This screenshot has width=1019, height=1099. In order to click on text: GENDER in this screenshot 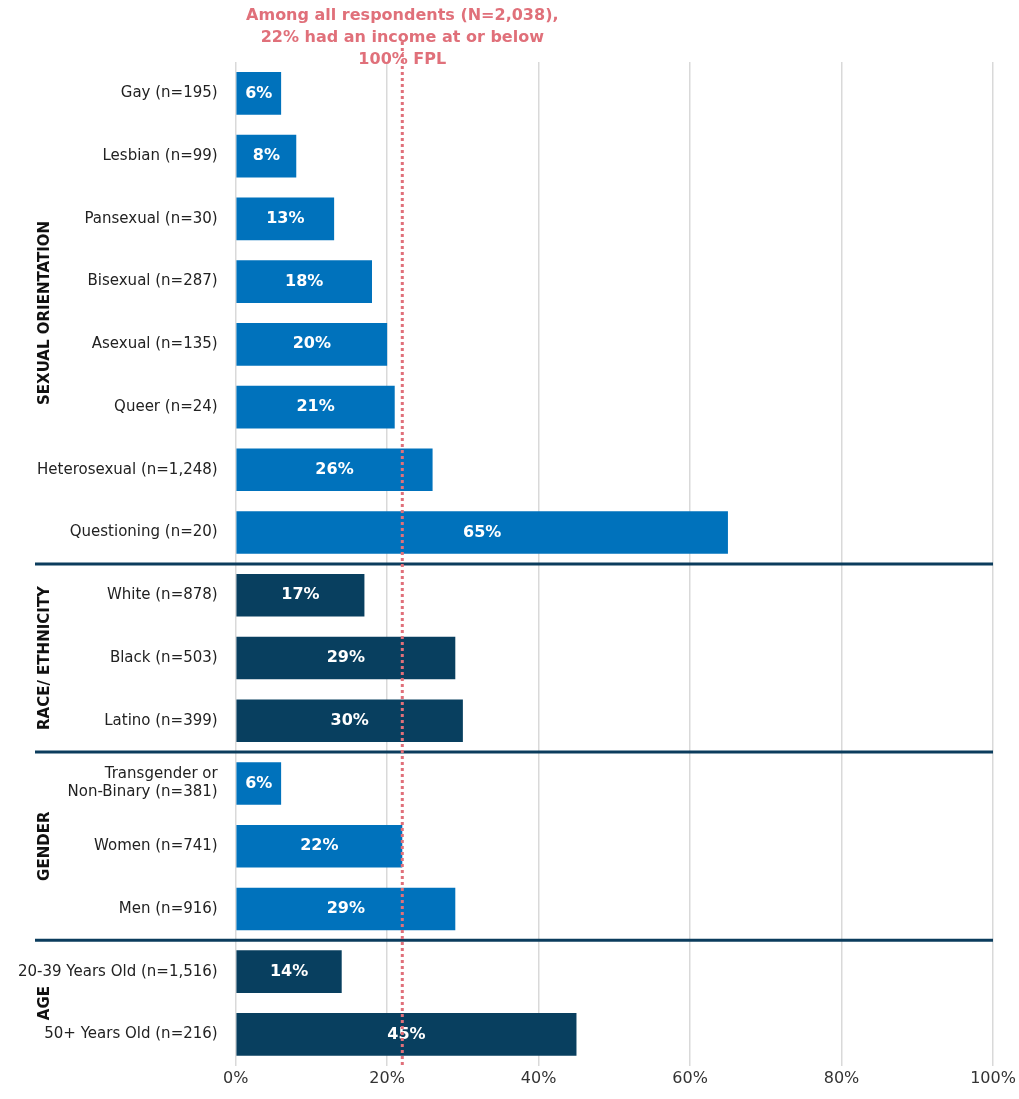, I will do `click(43, 846)`.